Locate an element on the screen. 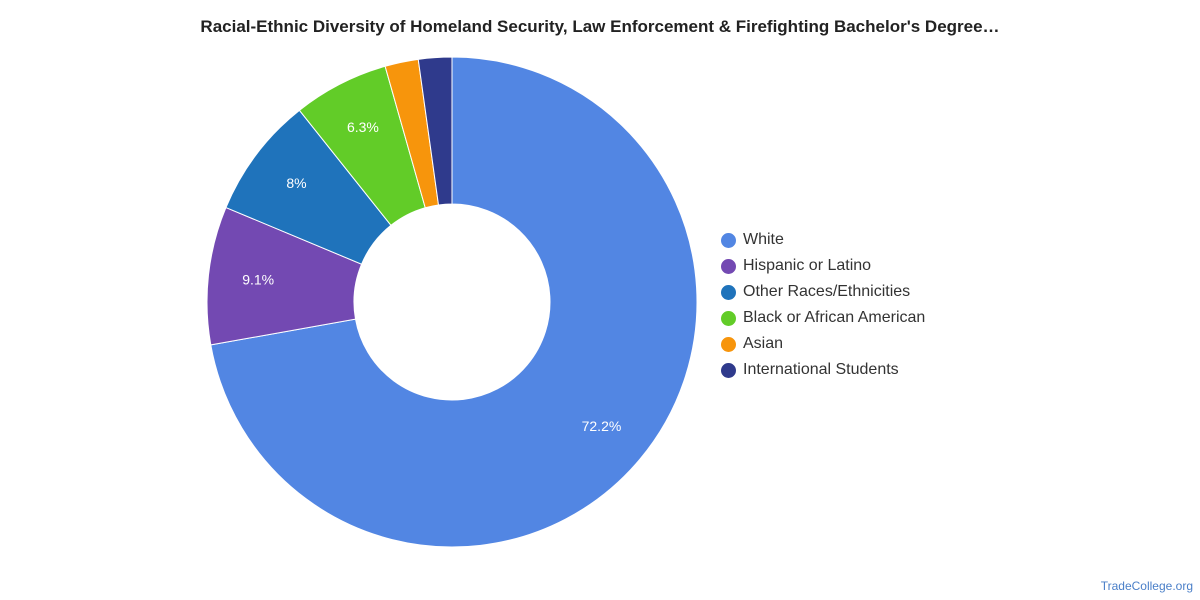 This screenshot has height=600, width=1200. legend-item-other-races-ethnicities: Other Races/Ethnicities is located at coordinates (823, 292).